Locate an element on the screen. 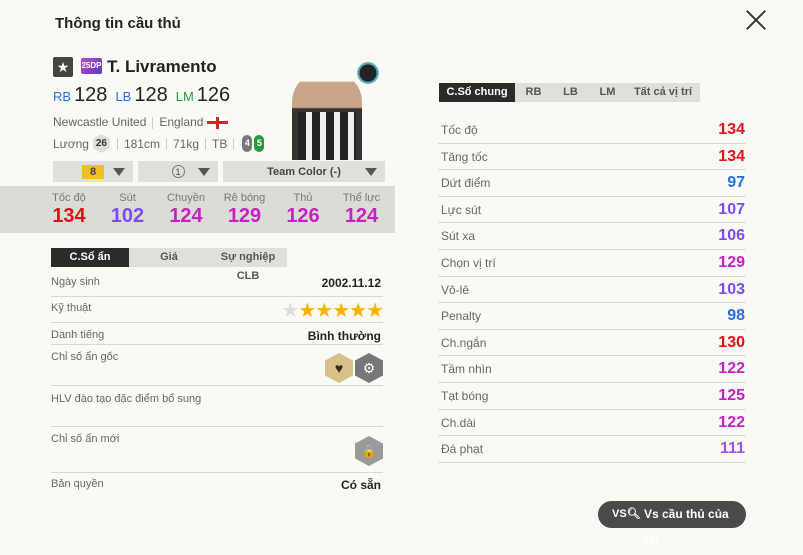 This screenshot has width=803, height=555. traits-label: Chỉ số ẩn gốc is located at coordinates (85, 357).